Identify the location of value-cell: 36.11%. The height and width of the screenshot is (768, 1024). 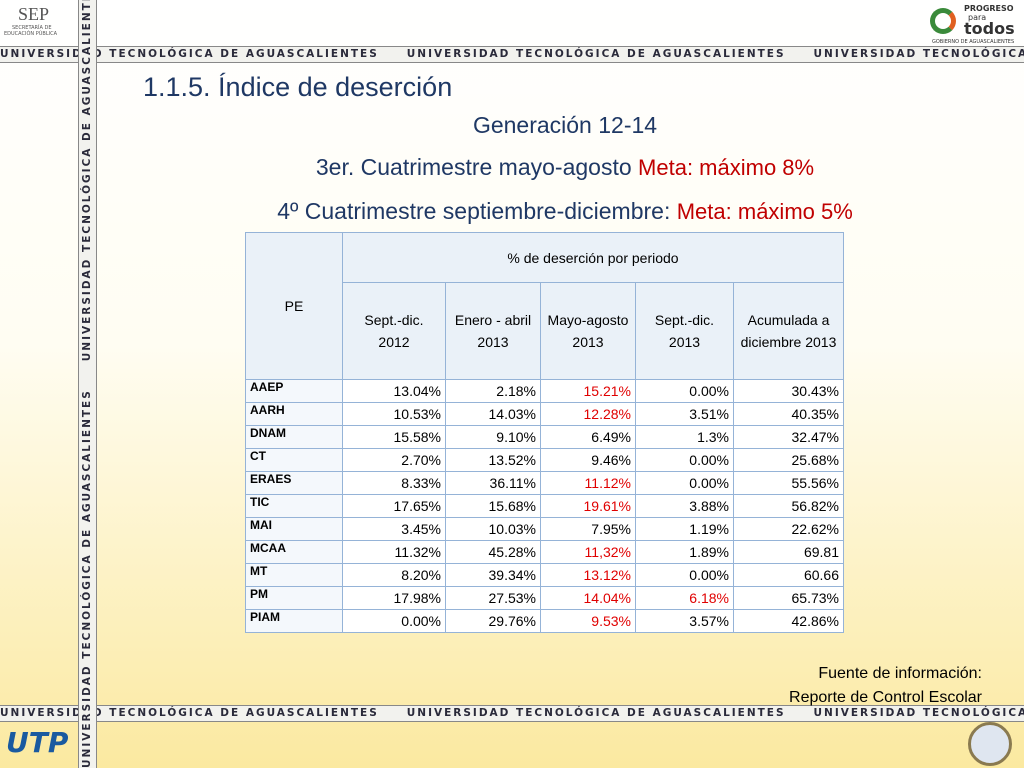
(493, 483).